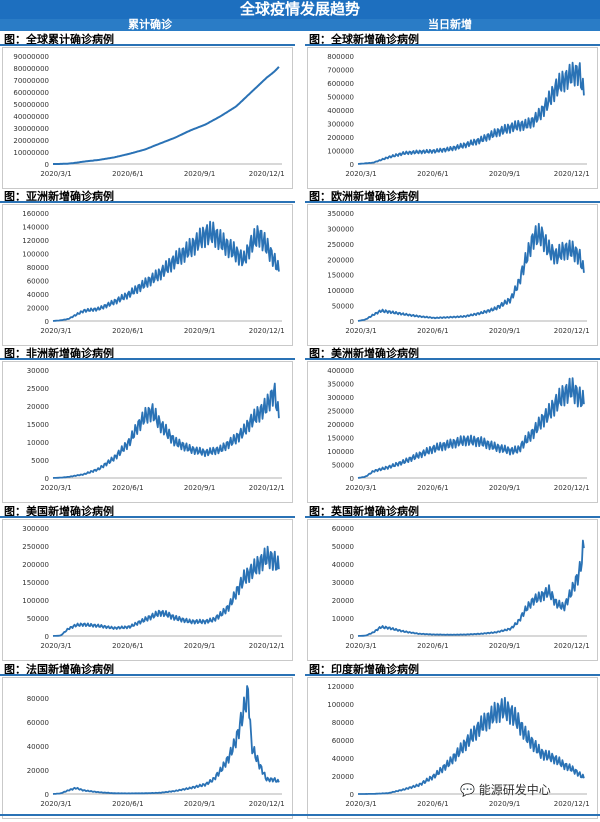  I want to click on y-tick-label: 50000, so click(343, 547).